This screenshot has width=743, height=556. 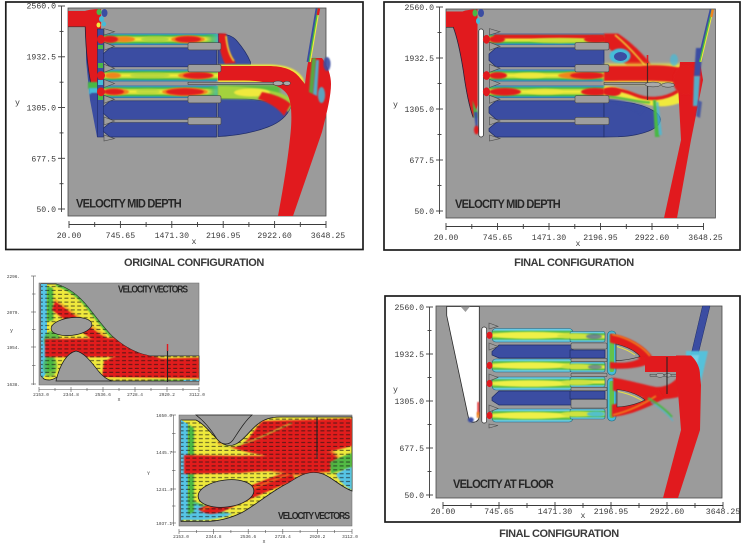 I want to click on svg-text: 1954., so click(x=13, y=348).